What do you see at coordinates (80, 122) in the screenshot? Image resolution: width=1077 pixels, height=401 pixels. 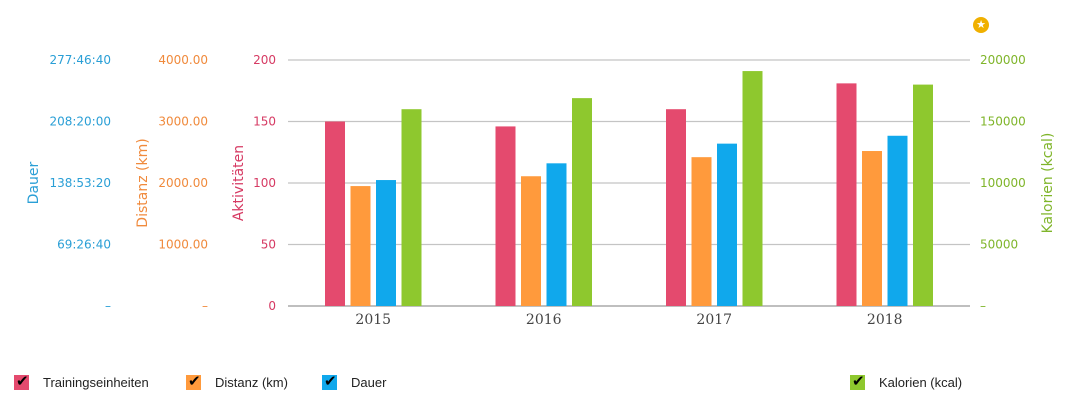 I see `tick-label: 208:20:00` at bounding box center [80, 122].